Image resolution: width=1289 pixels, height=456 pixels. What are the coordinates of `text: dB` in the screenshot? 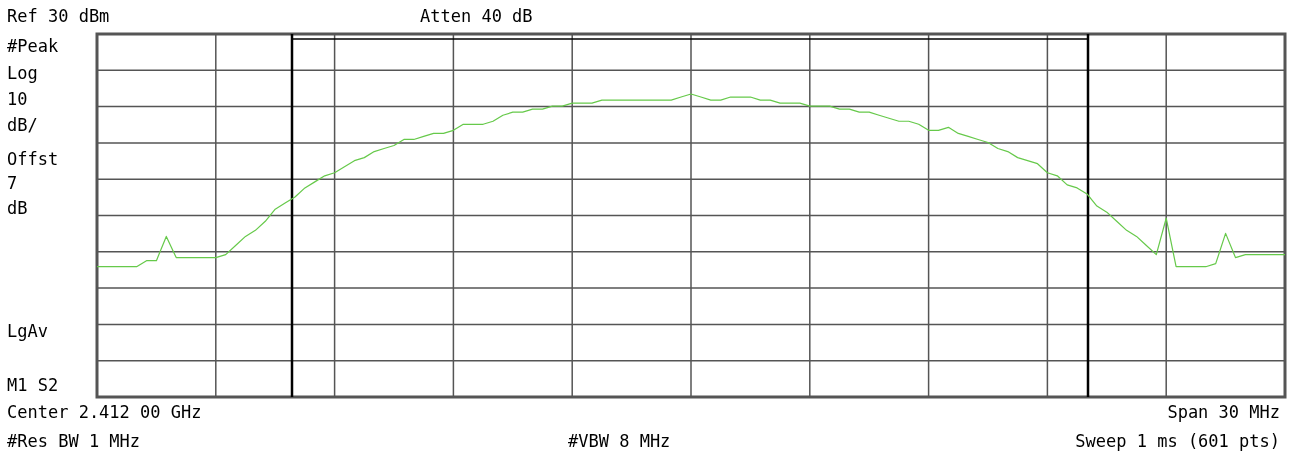 It's located at (17, 208).